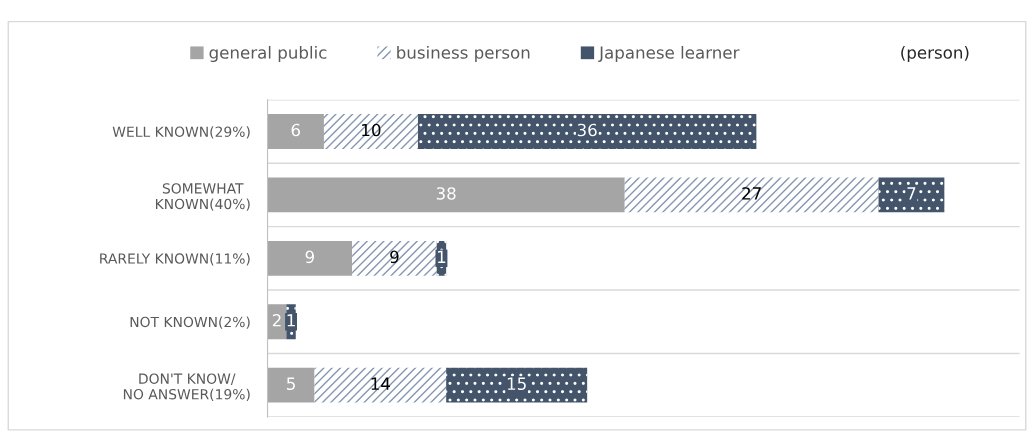  Describe the element at coordinates (181, 132) in the screenshot. I see `y-tick-label: WELL KNOWN(29%)` at that location.